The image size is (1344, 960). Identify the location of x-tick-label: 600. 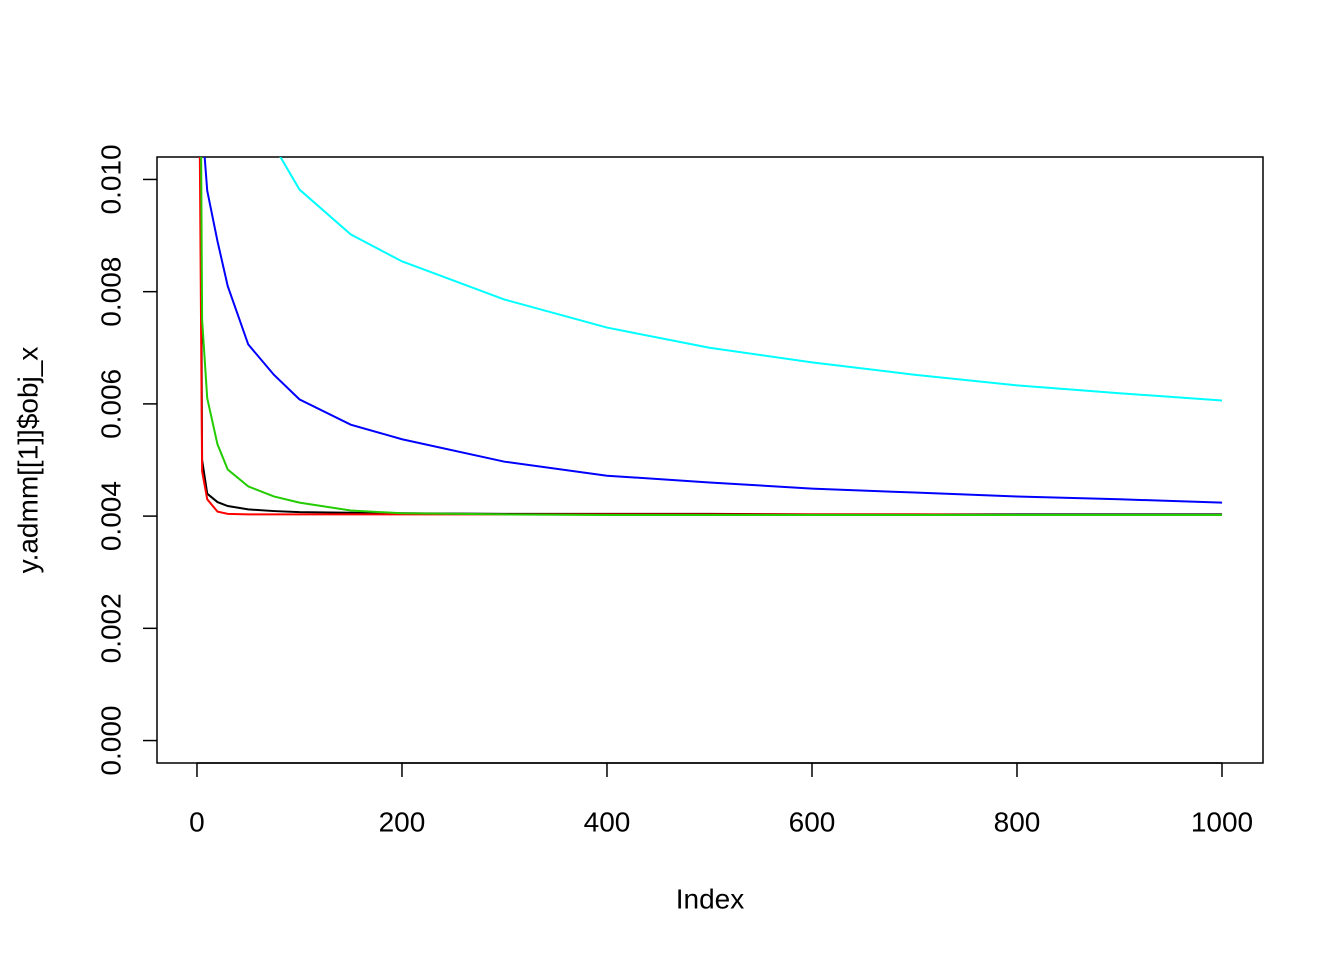
(812, 821).